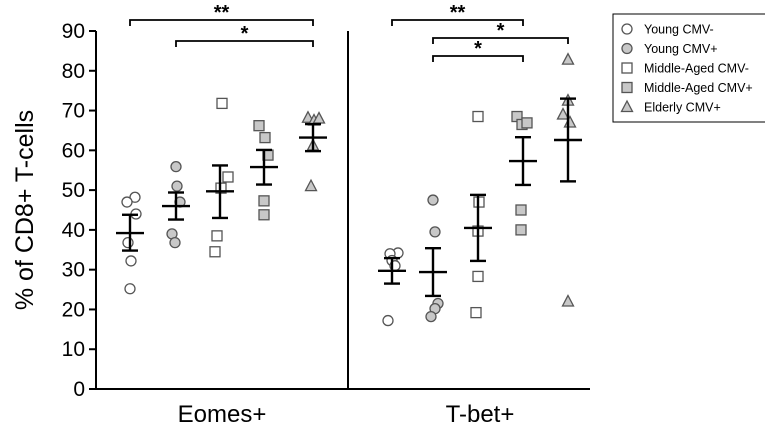 Image resolution: width=765 pixels, height=424 pixels. Describe the element at coordinates (679, 30) in the screenshot. I see `legend-entry-label: Young CMV-` at that location.